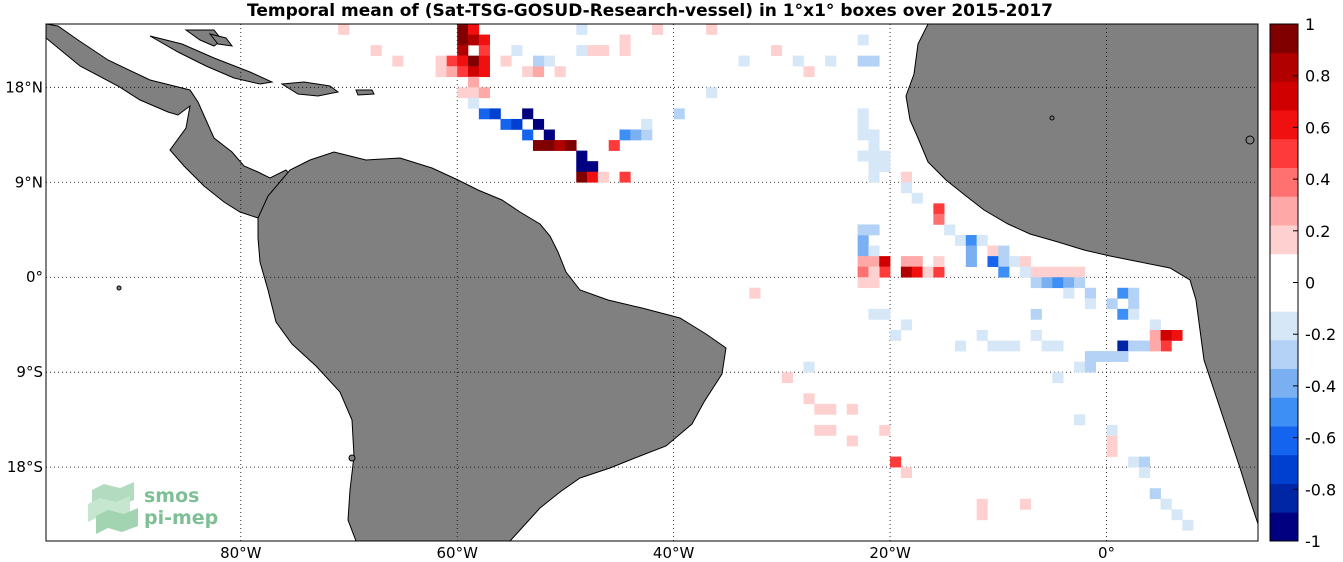 The width and height of the screenshot is (1343, 562). I want to click on colorbar-tick-label: -0.8, so click(1320, 489).